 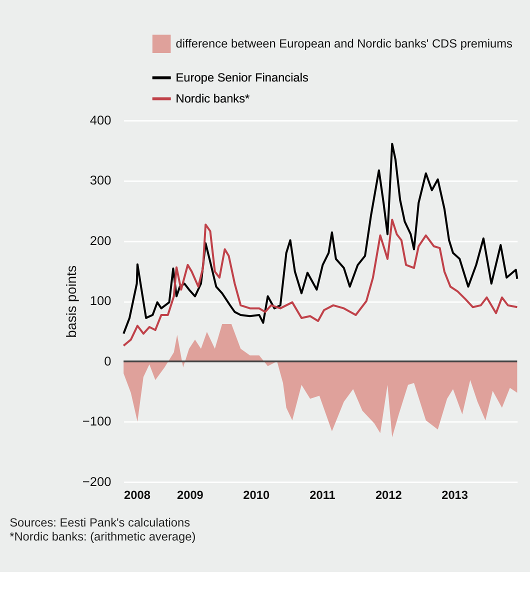 I want to click on text: *Nordic banks: (arithmetic average), so click(x=103, y=536).